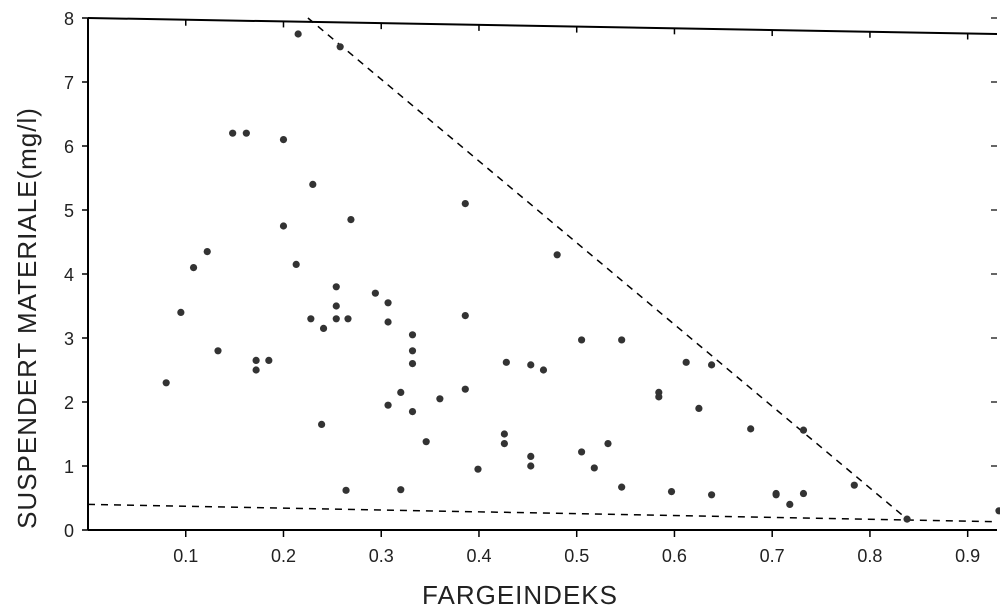 The height and width of the screenshot is (614, 1000). I want to click on y-tick-label: 8, so click(69, 19).